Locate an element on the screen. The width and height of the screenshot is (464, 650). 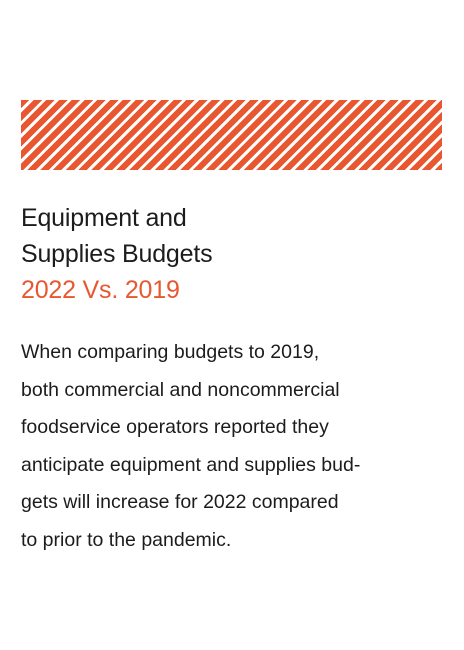
body-line: to prior to the pandemic. is located at coordinates (126, 539).